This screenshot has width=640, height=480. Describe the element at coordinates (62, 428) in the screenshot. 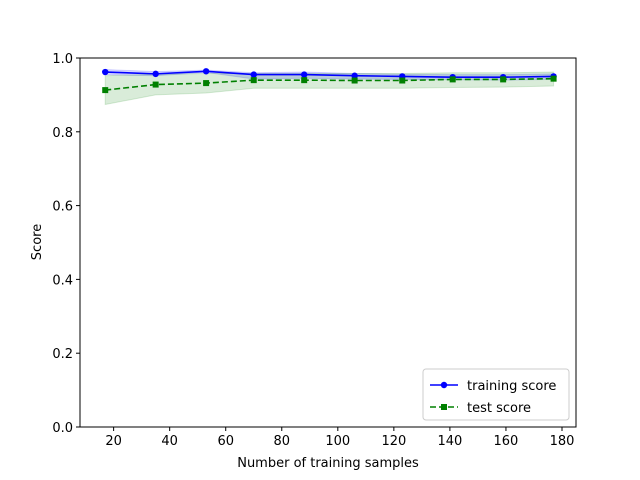

I see `y-tick-label: 0.0` at that location.